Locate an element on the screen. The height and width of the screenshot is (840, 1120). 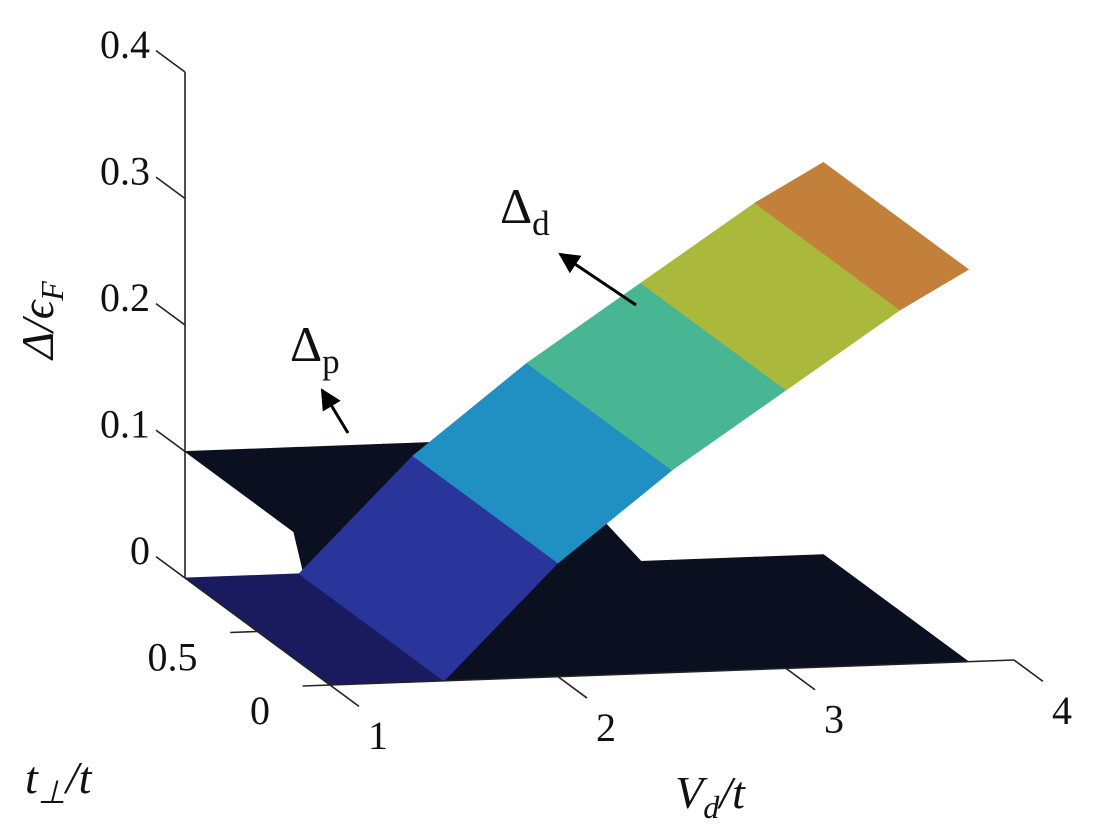
annotation: Δd is located at coordinates (525, 210).